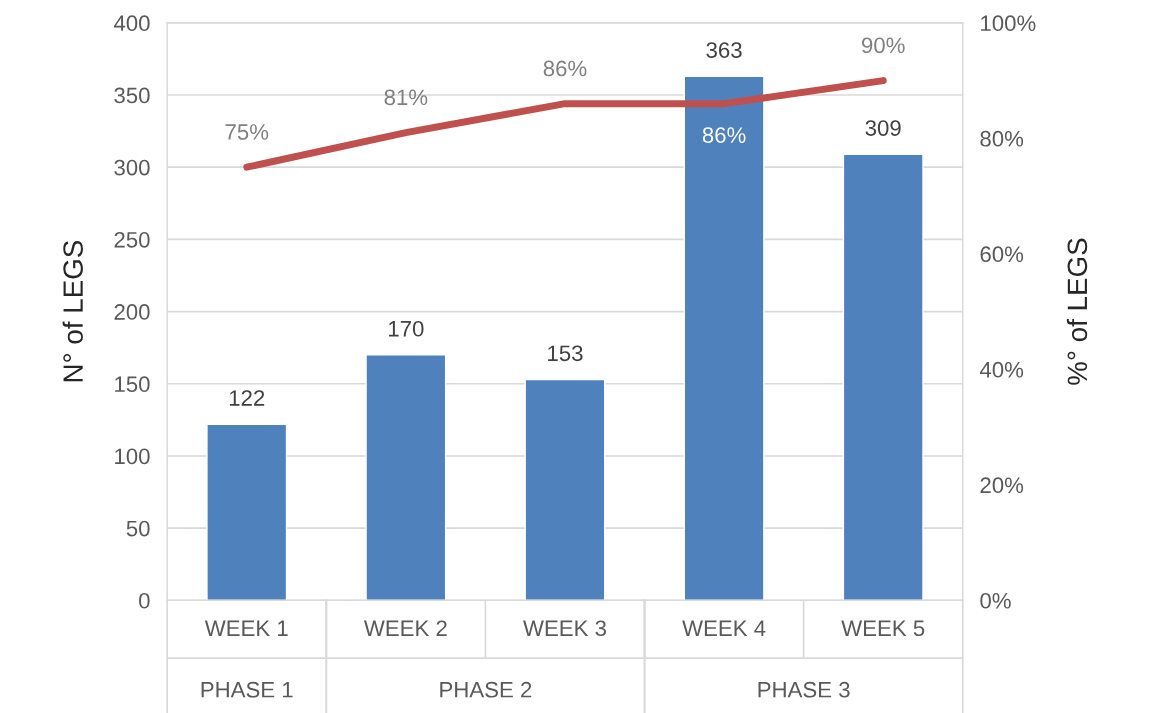 The width and height of the screenshot is (1153, 713). I want to click on data-label: 363, so click(724, 50).